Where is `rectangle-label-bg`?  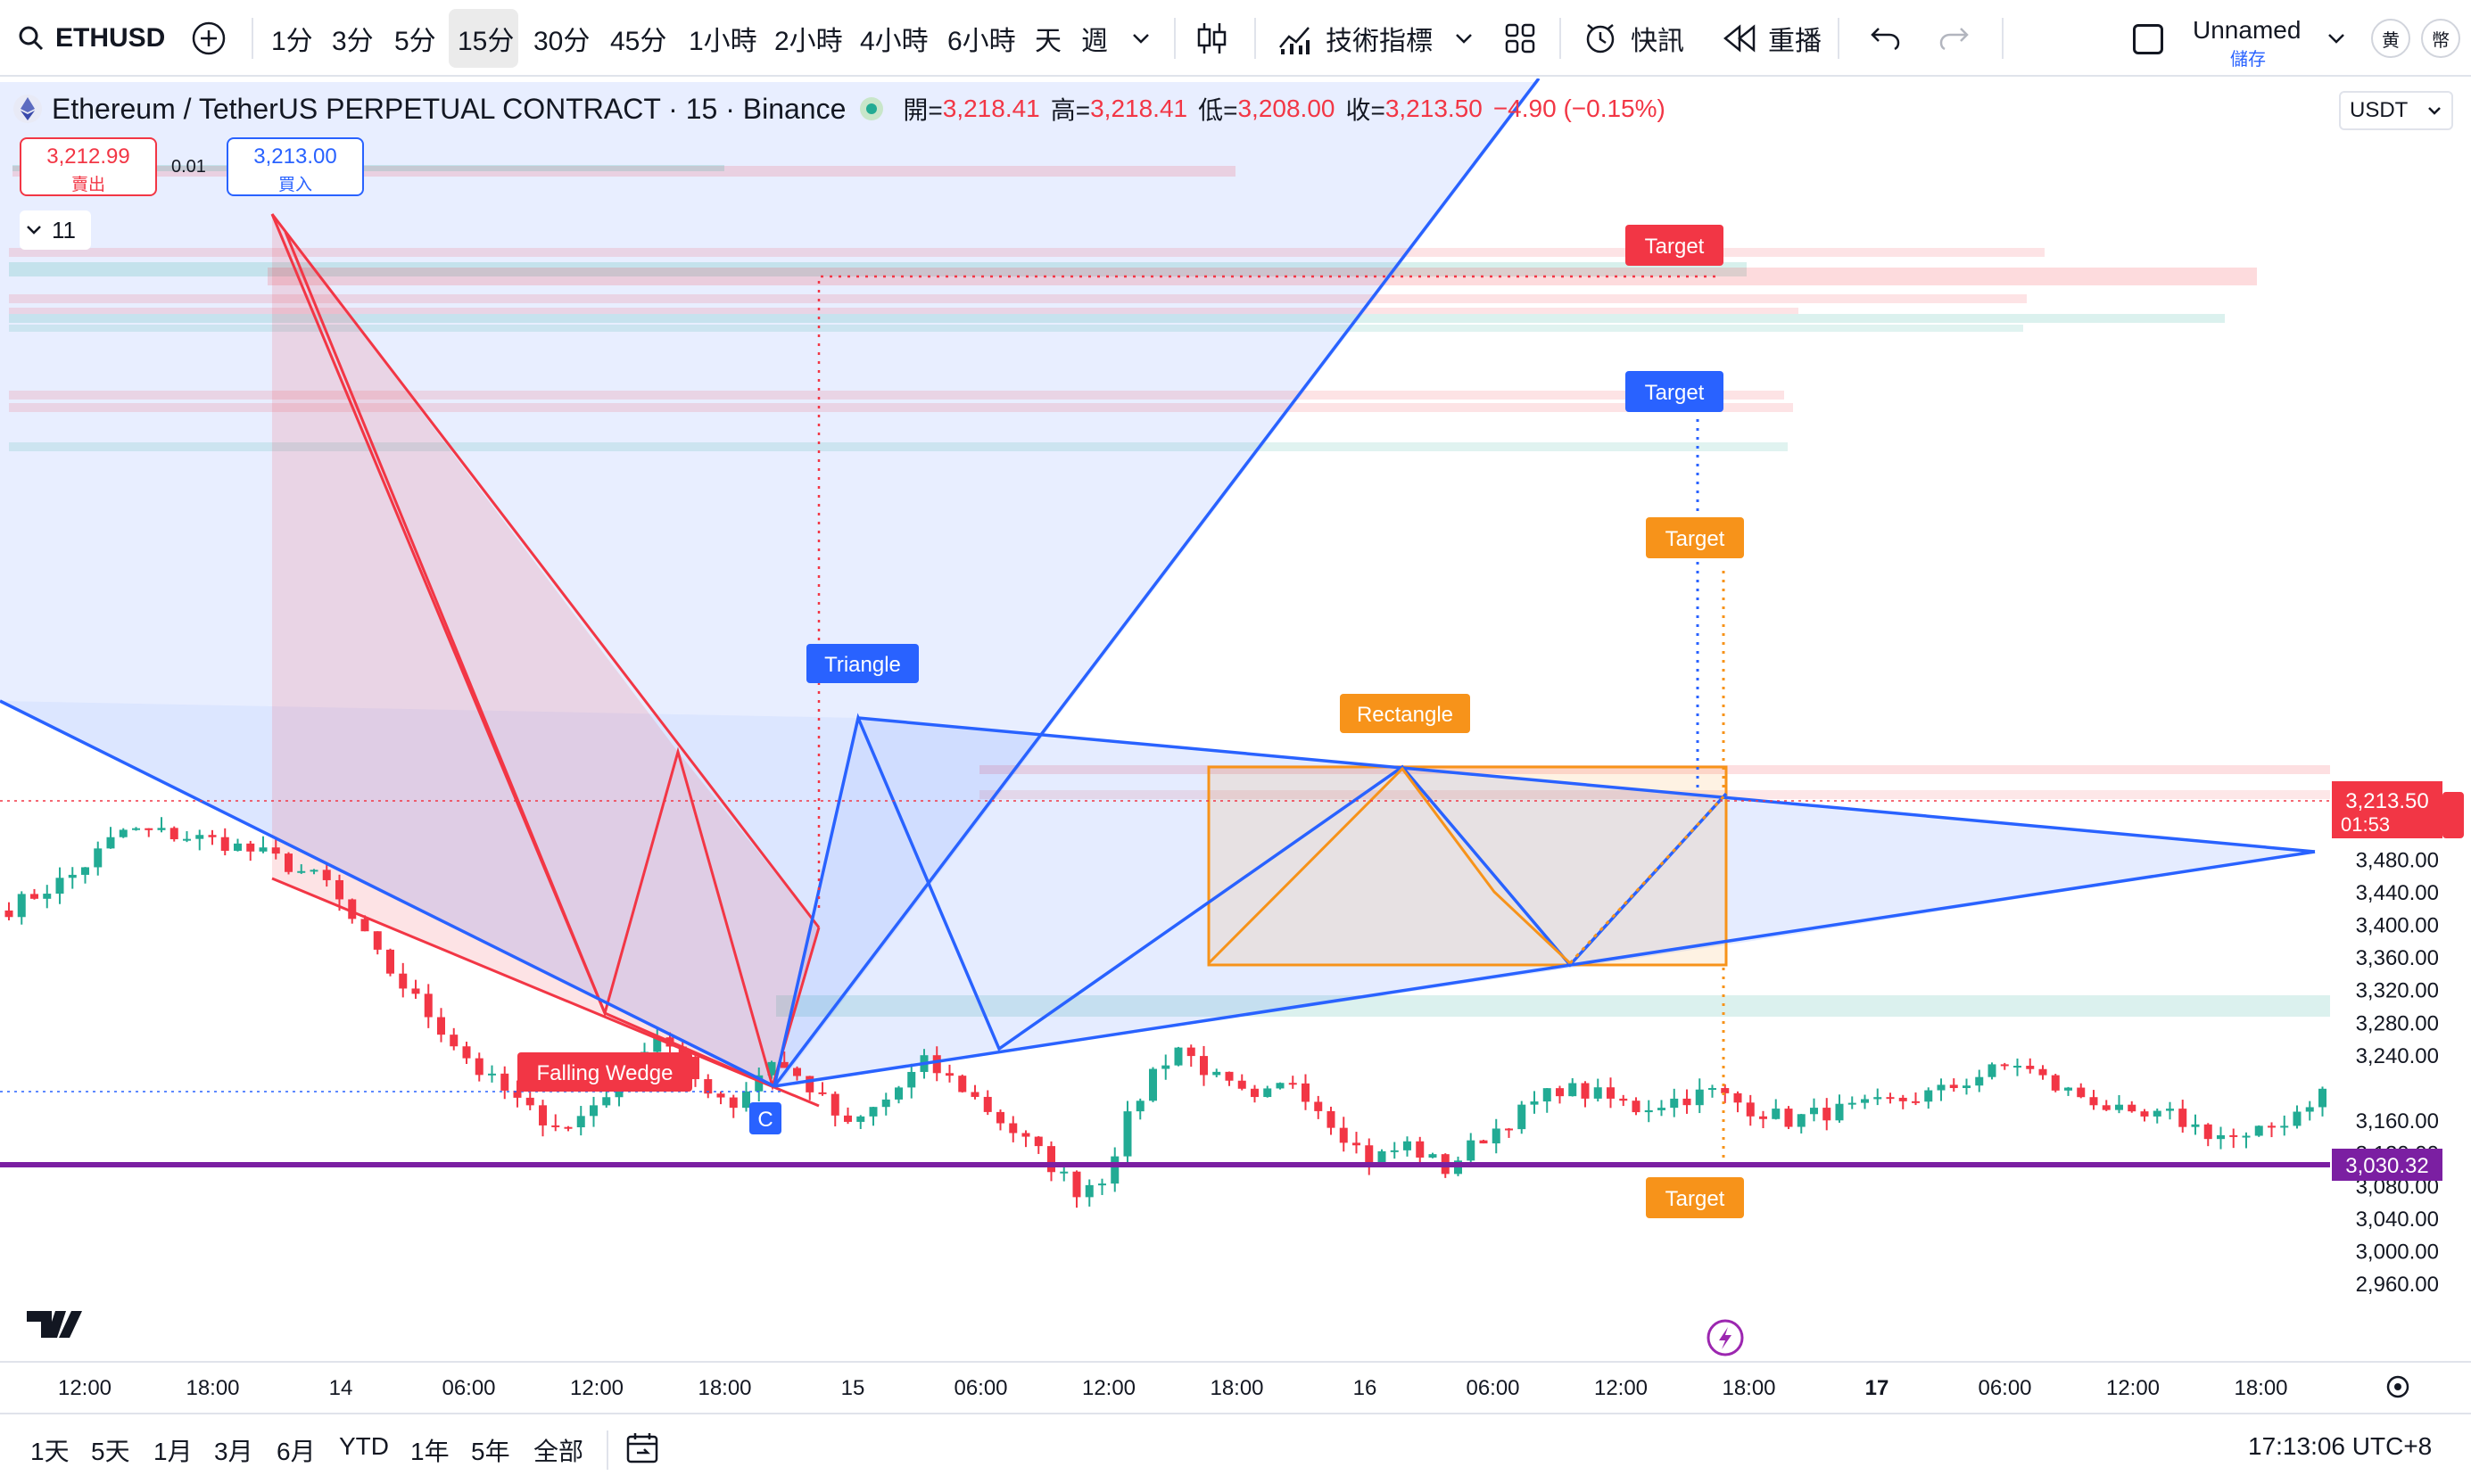 rectangle-label-bg is located at coordinates (1405, 714).